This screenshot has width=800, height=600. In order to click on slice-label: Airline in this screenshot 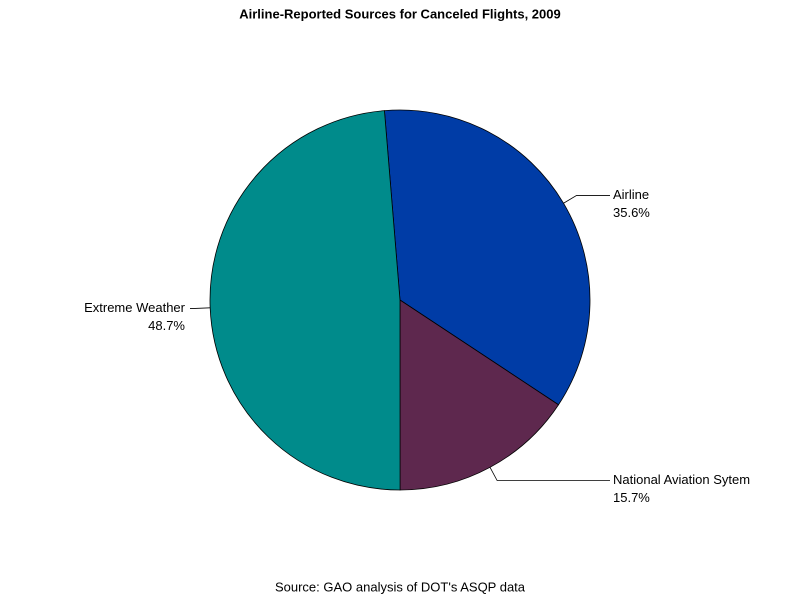, I will do `click(631, 194)`.